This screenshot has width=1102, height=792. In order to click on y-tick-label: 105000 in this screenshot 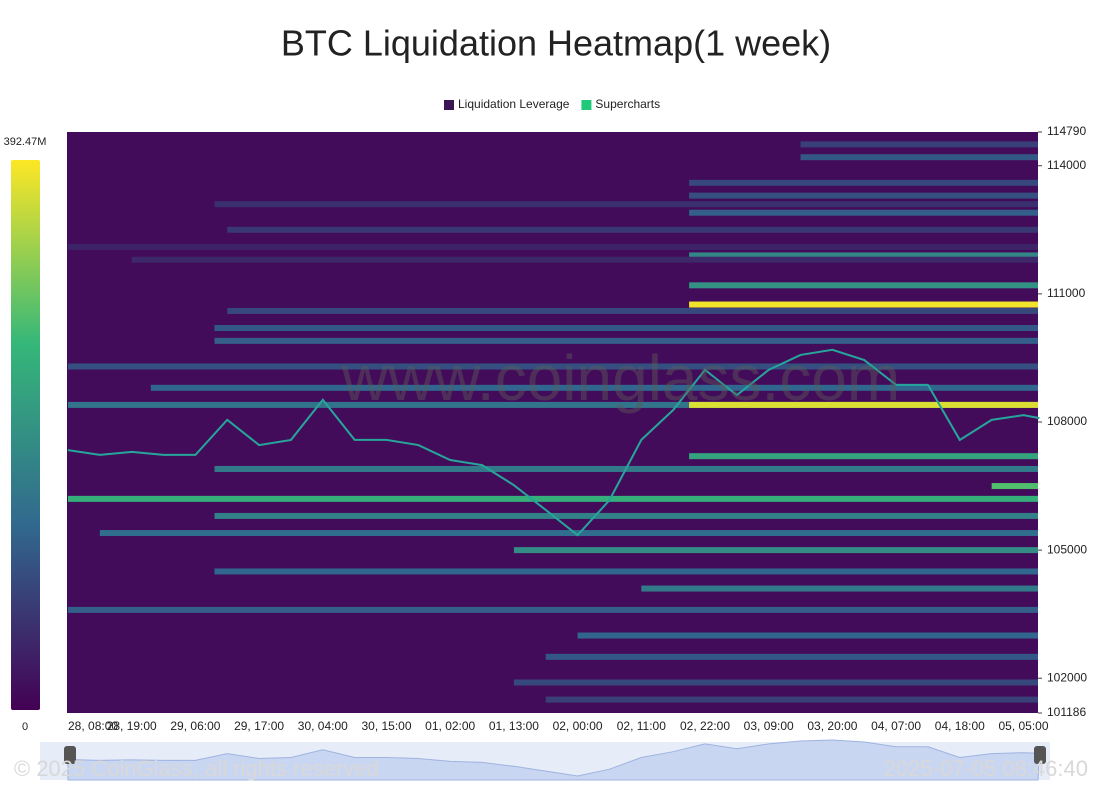, I will do `click(1067, 549)`.